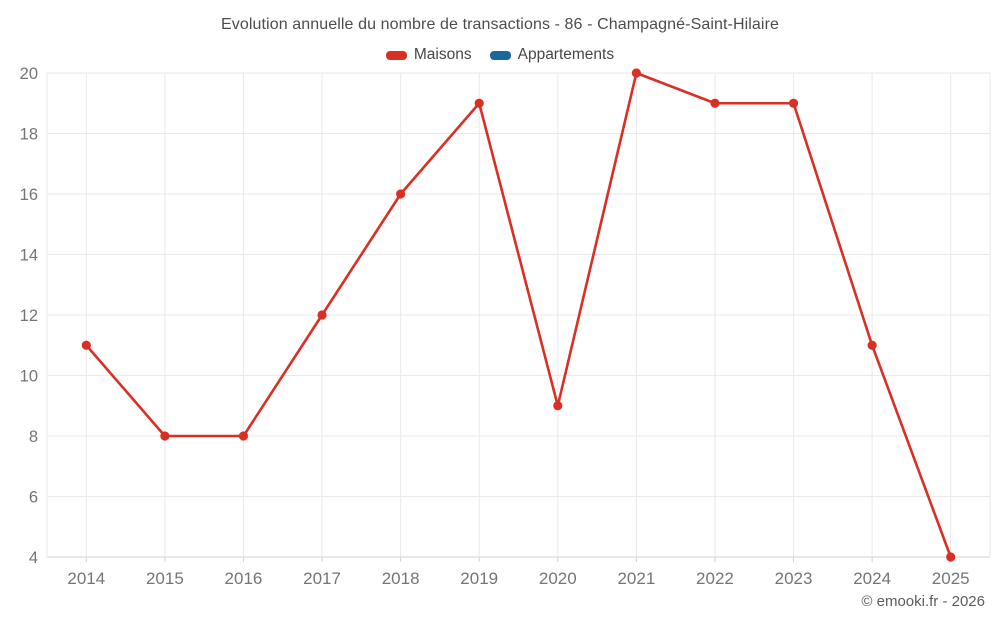 This screenshot has height=625, width=1000. What do you see at coordinates (636, 578) in the screenshot?
I see `x-tick-label: 2021` at bounding box center [636, 578].